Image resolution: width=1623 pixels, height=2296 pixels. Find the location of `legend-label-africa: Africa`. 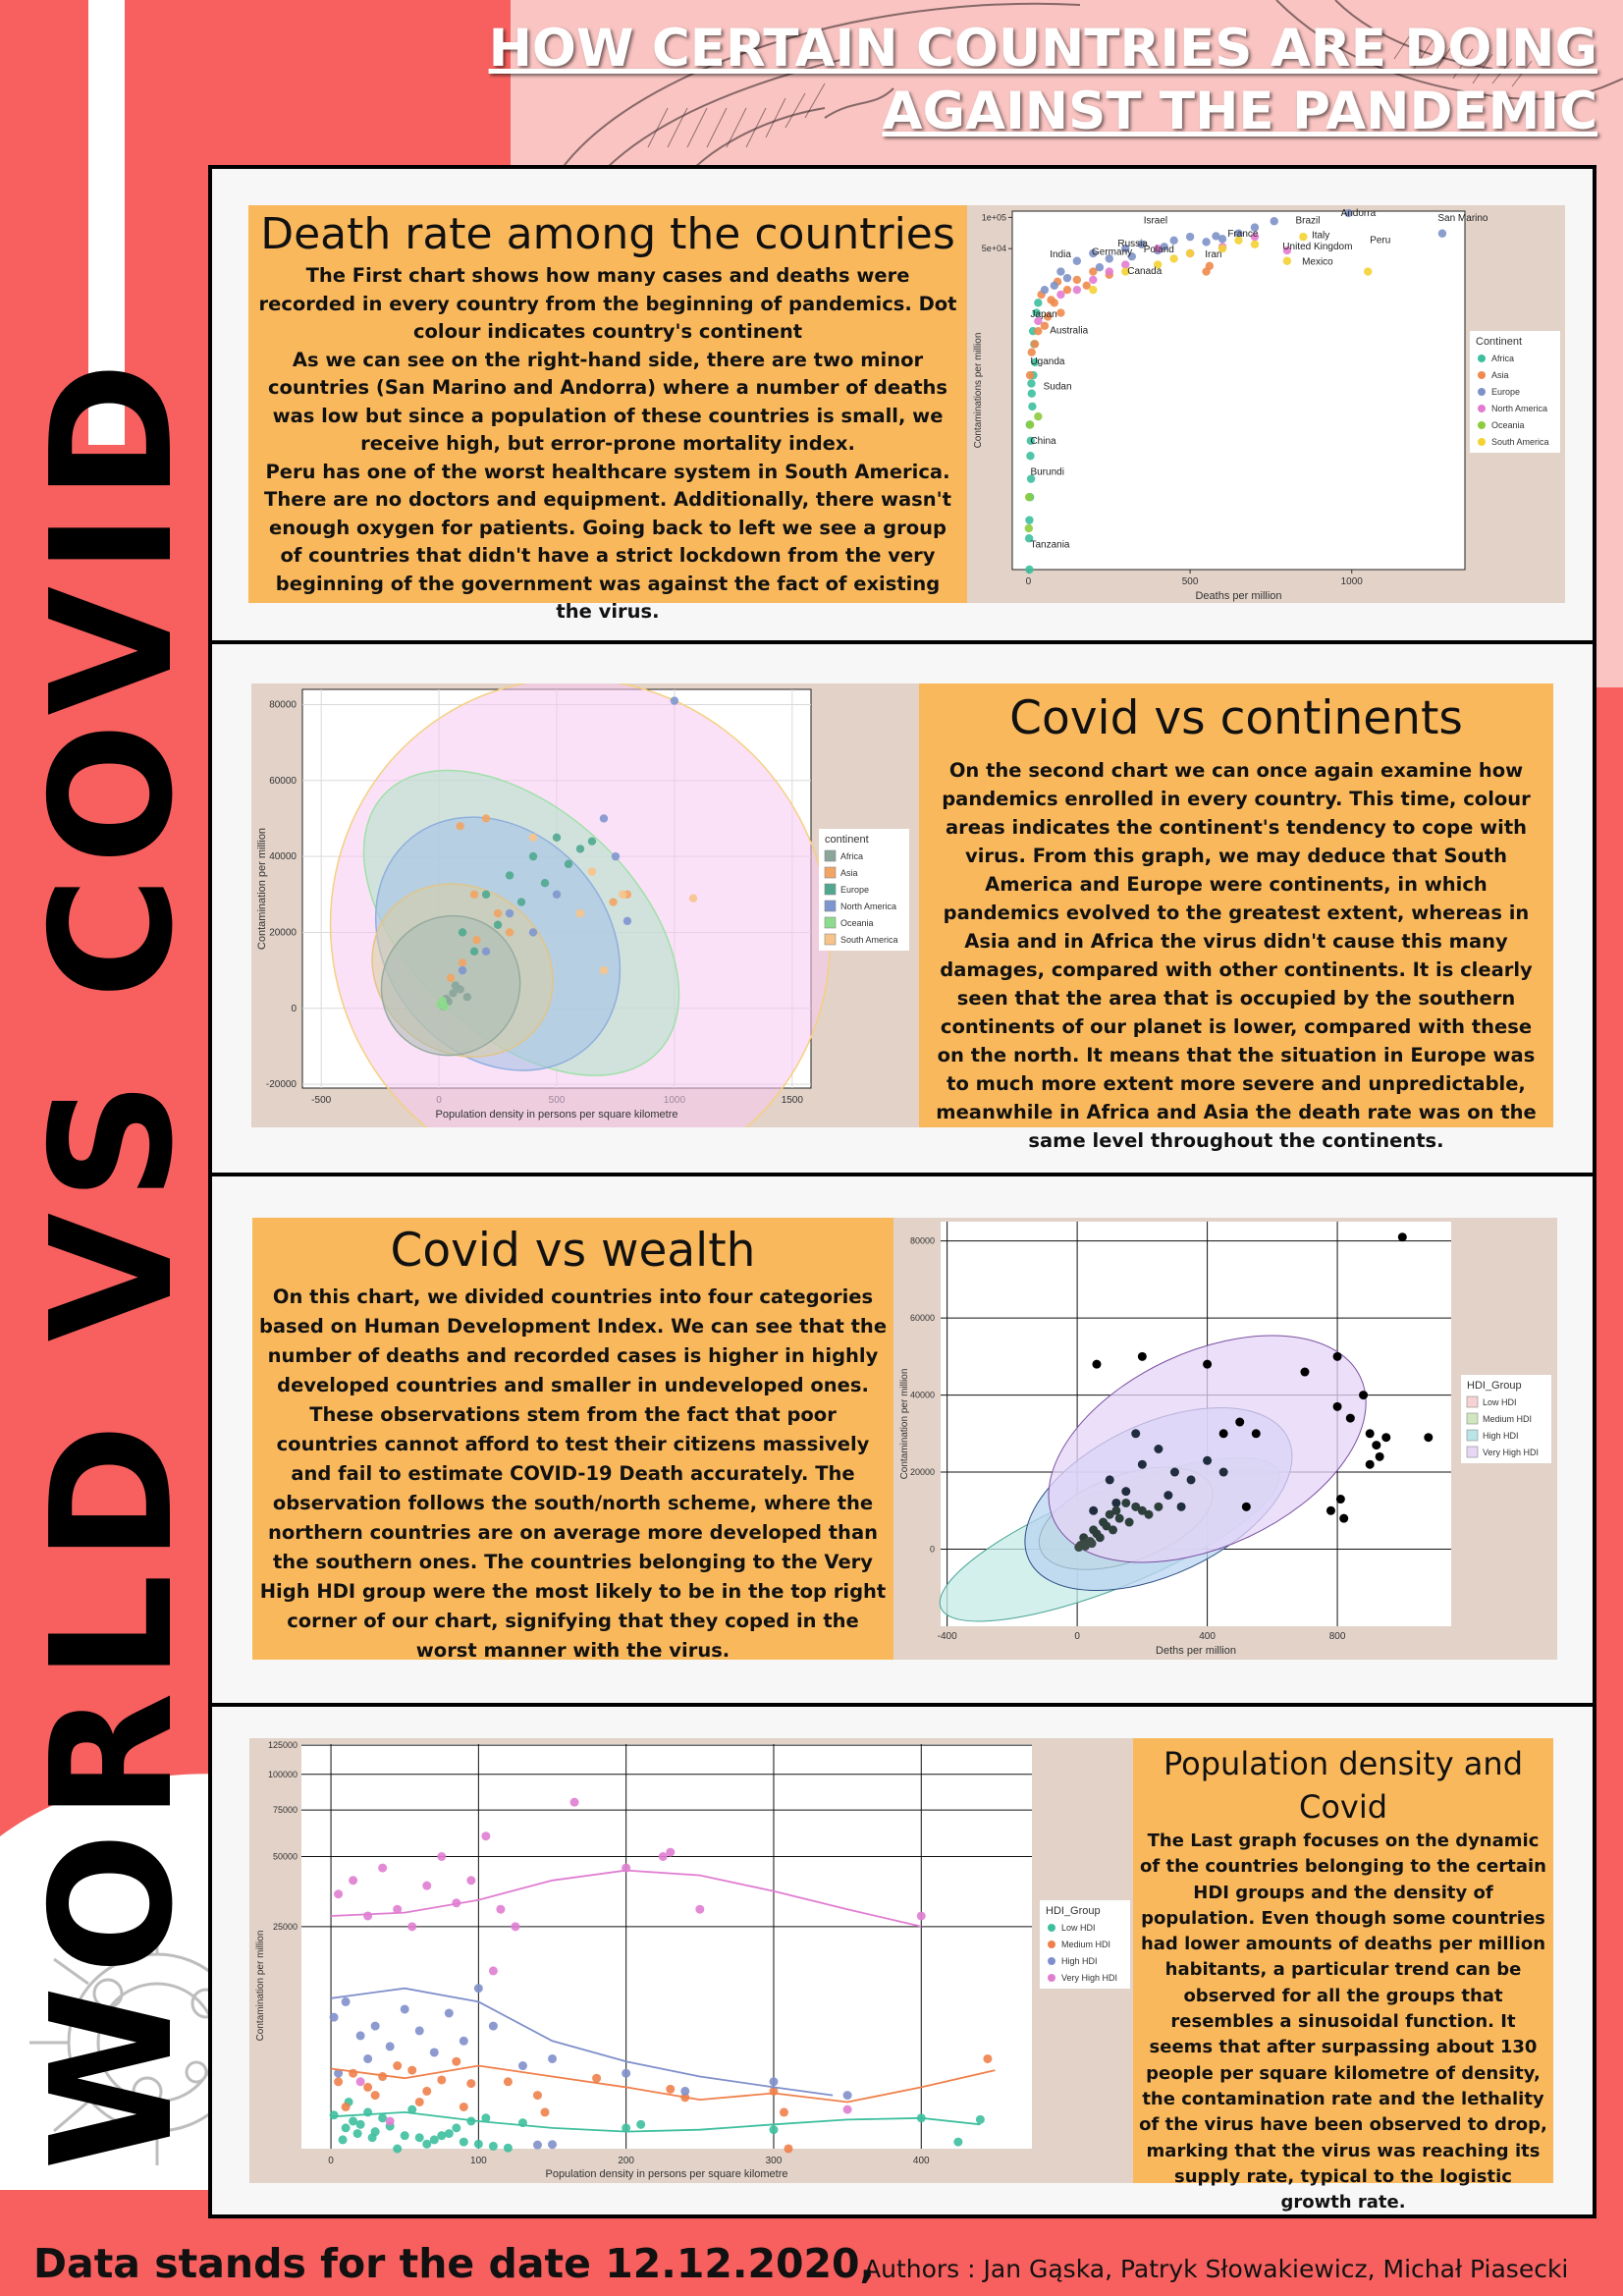

legend-label-africa: Africa is located at coordinates (851, 856).